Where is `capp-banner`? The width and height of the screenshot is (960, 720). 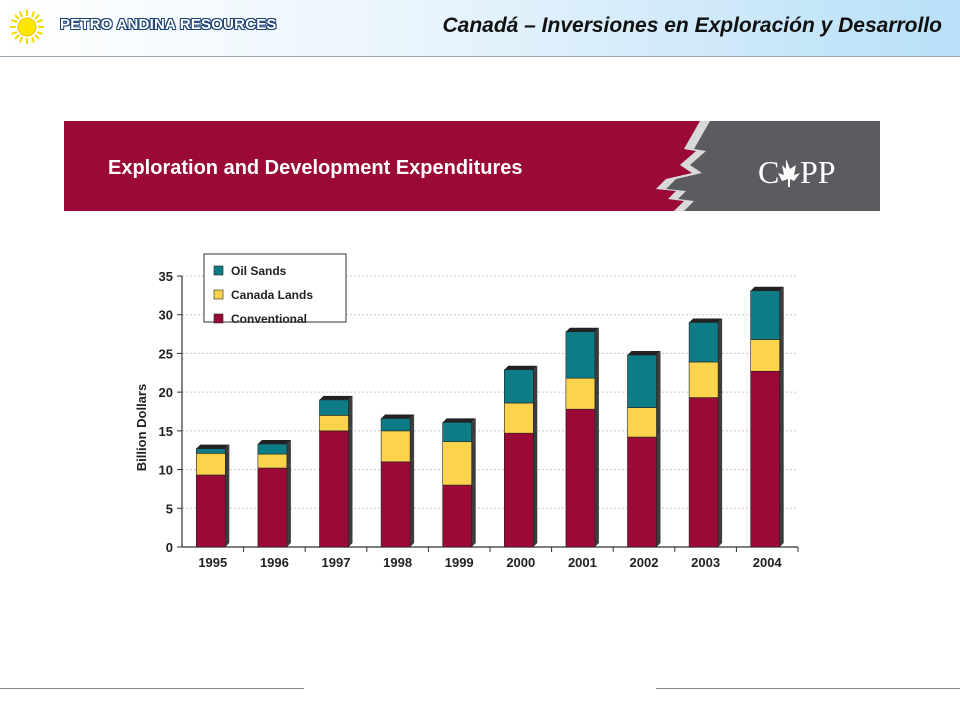 capp-banner is located at coordinates (472, 166).